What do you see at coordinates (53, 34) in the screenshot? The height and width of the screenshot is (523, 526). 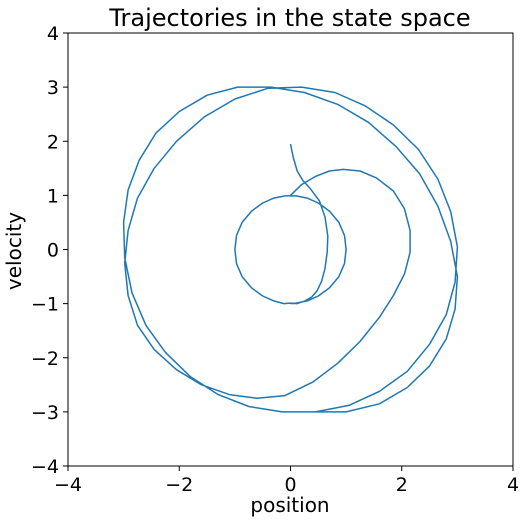 I see `y-tick-label: 4` at bounding box center [53, 34].